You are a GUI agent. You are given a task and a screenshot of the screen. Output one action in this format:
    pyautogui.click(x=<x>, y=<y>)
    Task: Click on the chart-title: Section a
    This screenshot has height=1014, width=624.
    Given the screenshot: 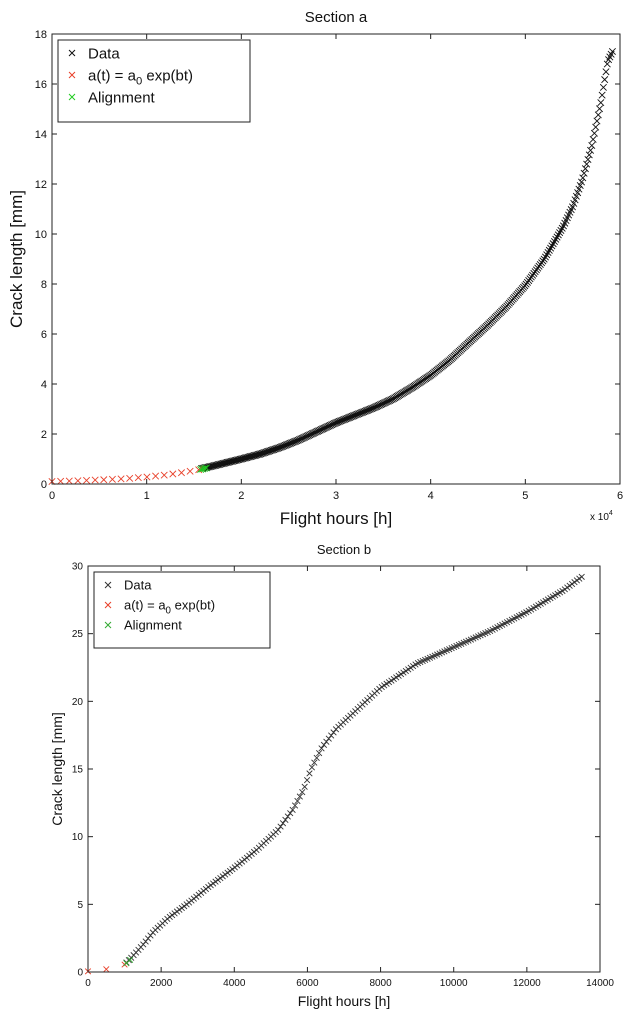 What is the action you would take?
    pyautogui.click(x=336, y=17)
    